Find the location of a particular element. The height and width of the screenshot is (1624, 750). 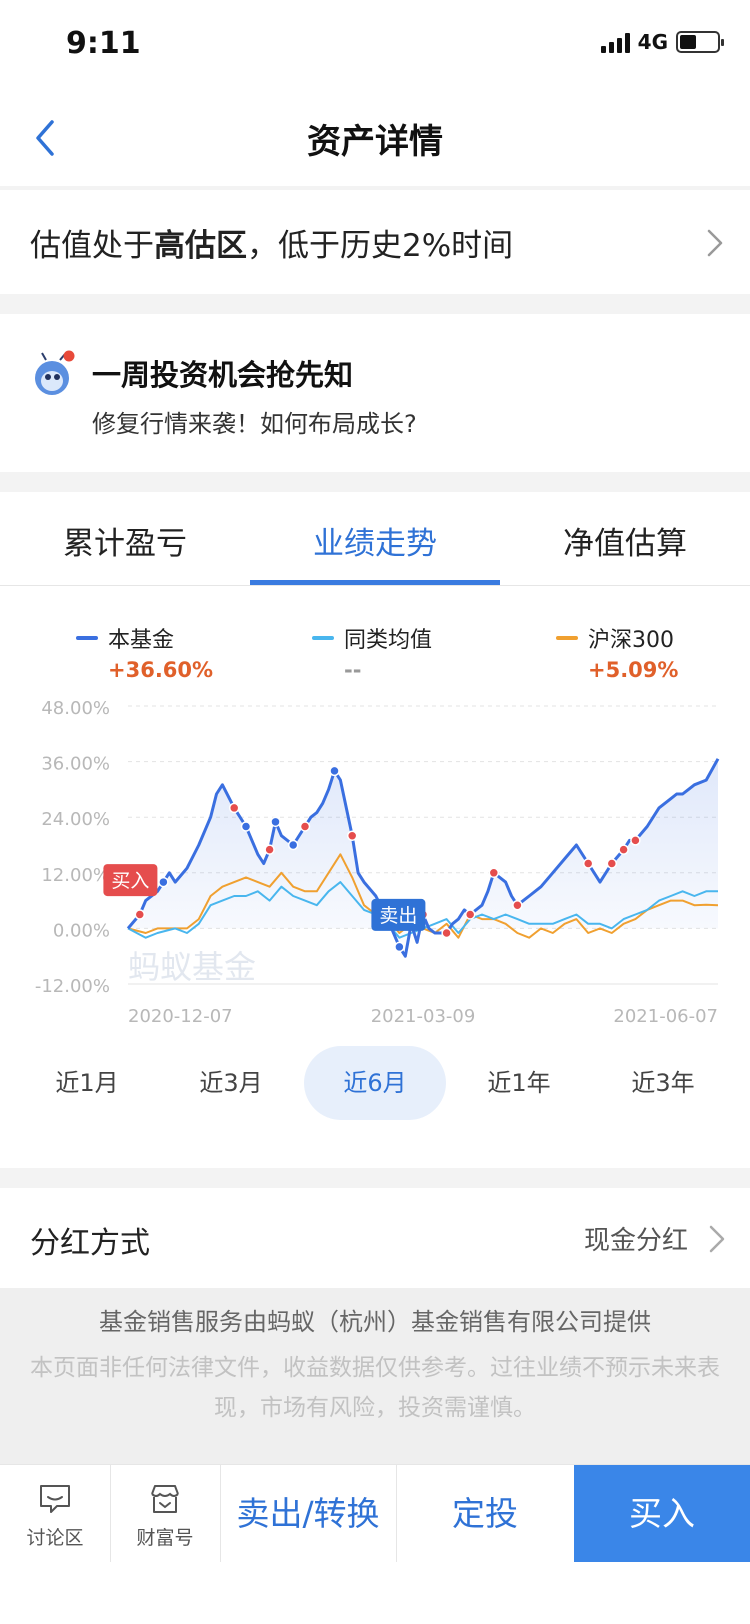

y-tick-label: 24.00% is located at coordinates (75, 819).